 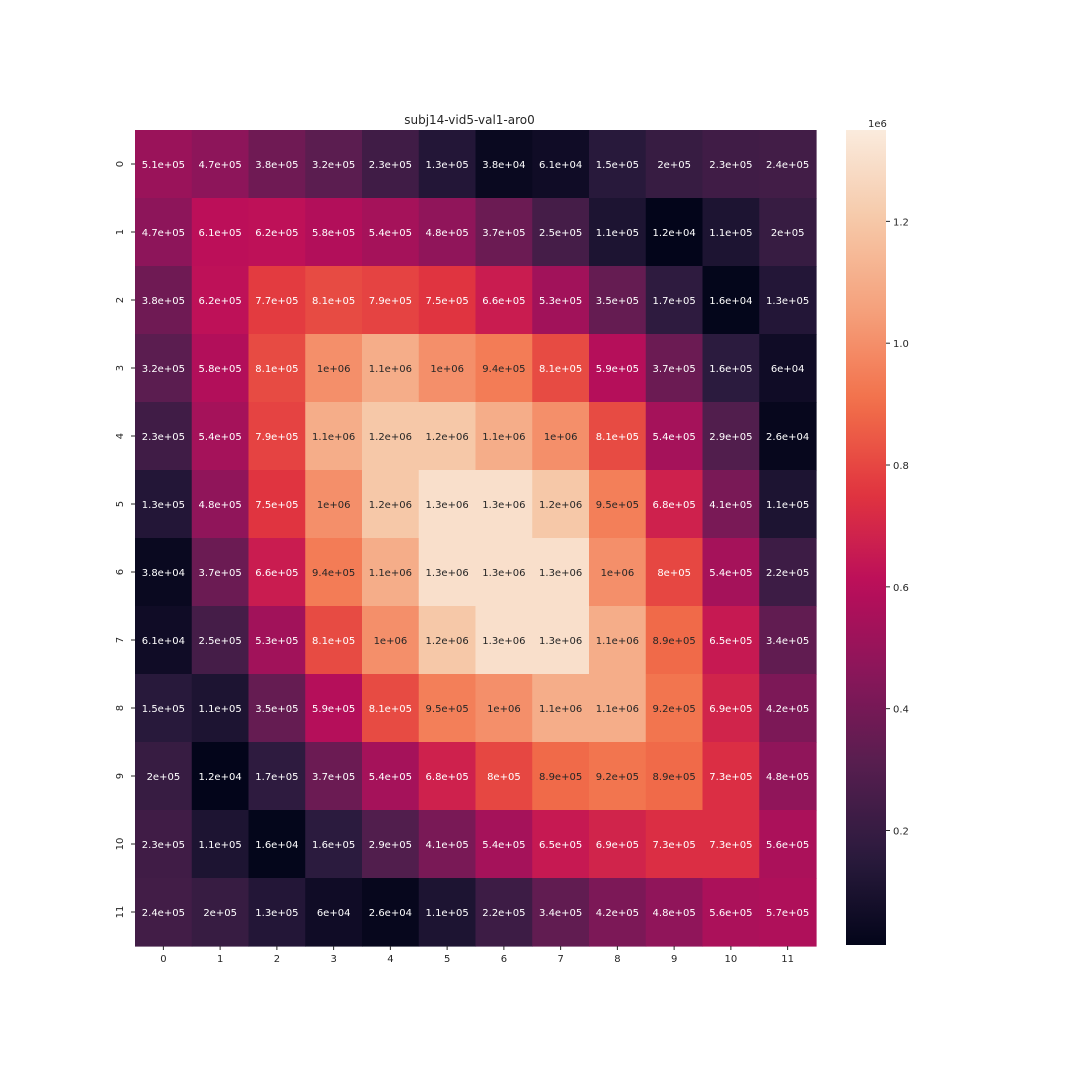 What do you see at coordinates (390, 913) in the screenshot?
I see `cell-label: 2.6e+04` at bounding box center [390, 913].